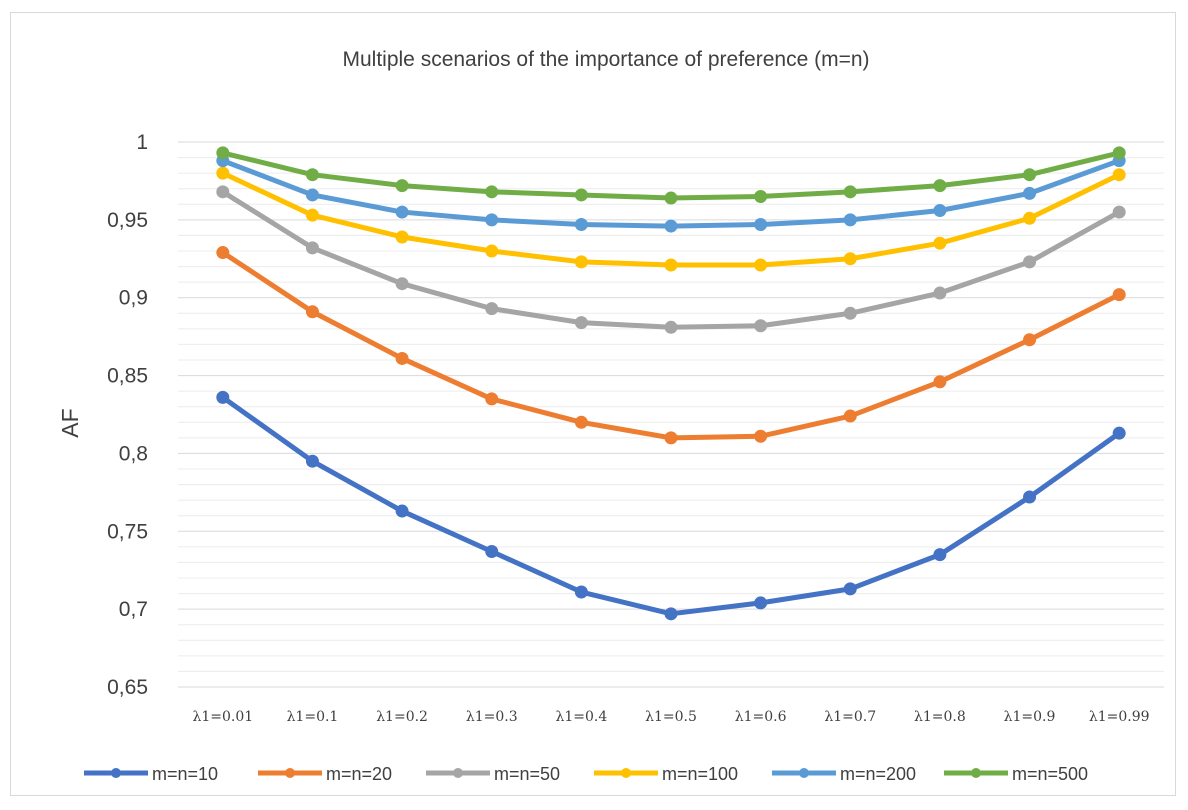 This screenshot has height=810, width=1188. I want to click on legend-label: m=n=200, so click(878, 774).